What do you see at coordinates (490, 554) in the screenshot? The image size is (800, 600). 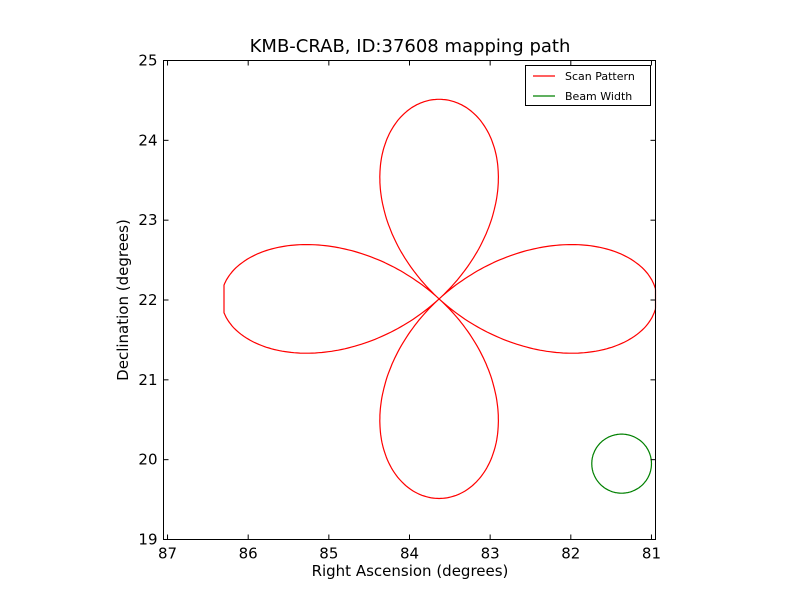 I see `x-tick-label: 83` at bounding box center [490, 554].